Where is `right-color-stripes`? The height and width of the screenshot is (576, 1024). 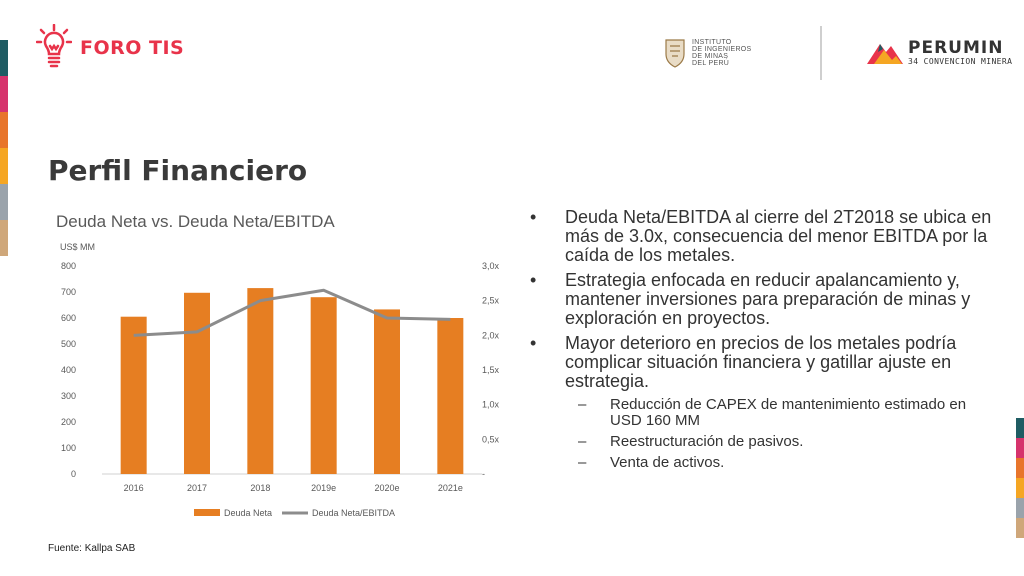
right-color-stripes is located at coordinates (1020, 478).